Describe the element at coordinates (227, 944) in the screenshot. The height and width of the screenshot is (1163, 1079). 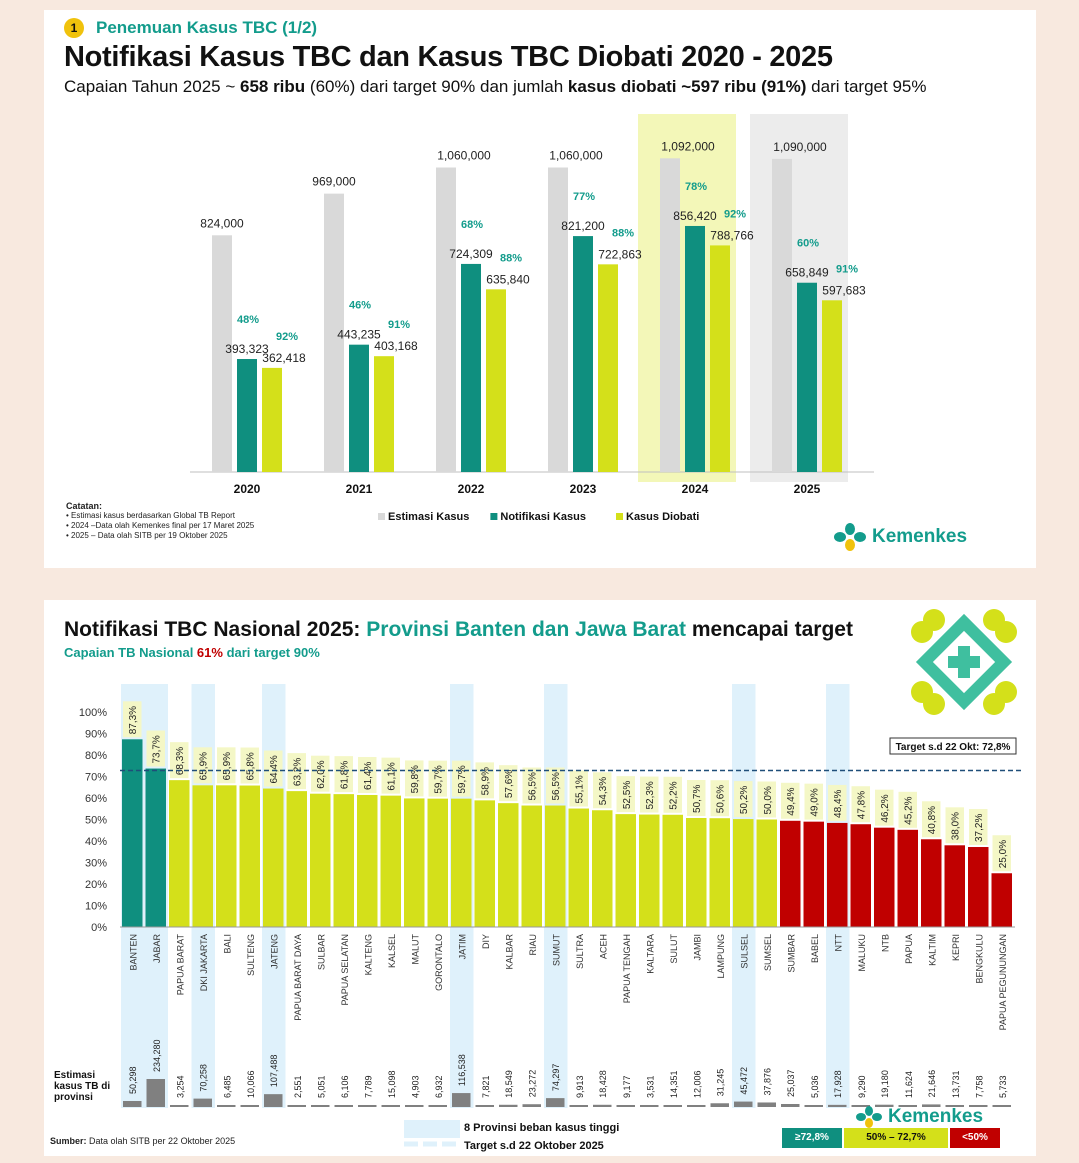
I see `province-label: BALI` at that location.